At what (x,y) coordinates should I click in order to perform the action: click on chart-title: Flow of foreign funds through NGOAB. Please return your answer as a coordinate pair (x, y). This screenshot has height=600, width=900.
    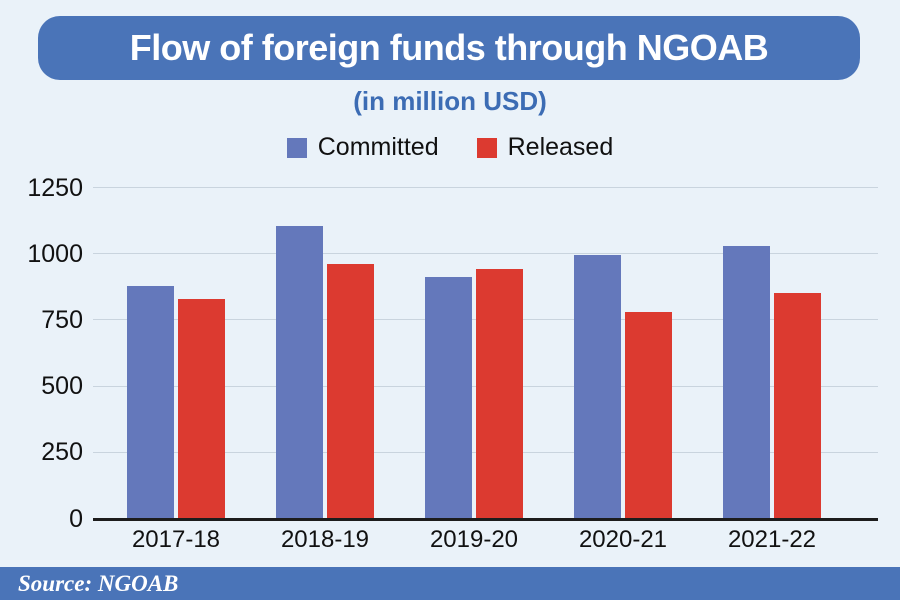
    Looking at the image, I should click on (449, 47).